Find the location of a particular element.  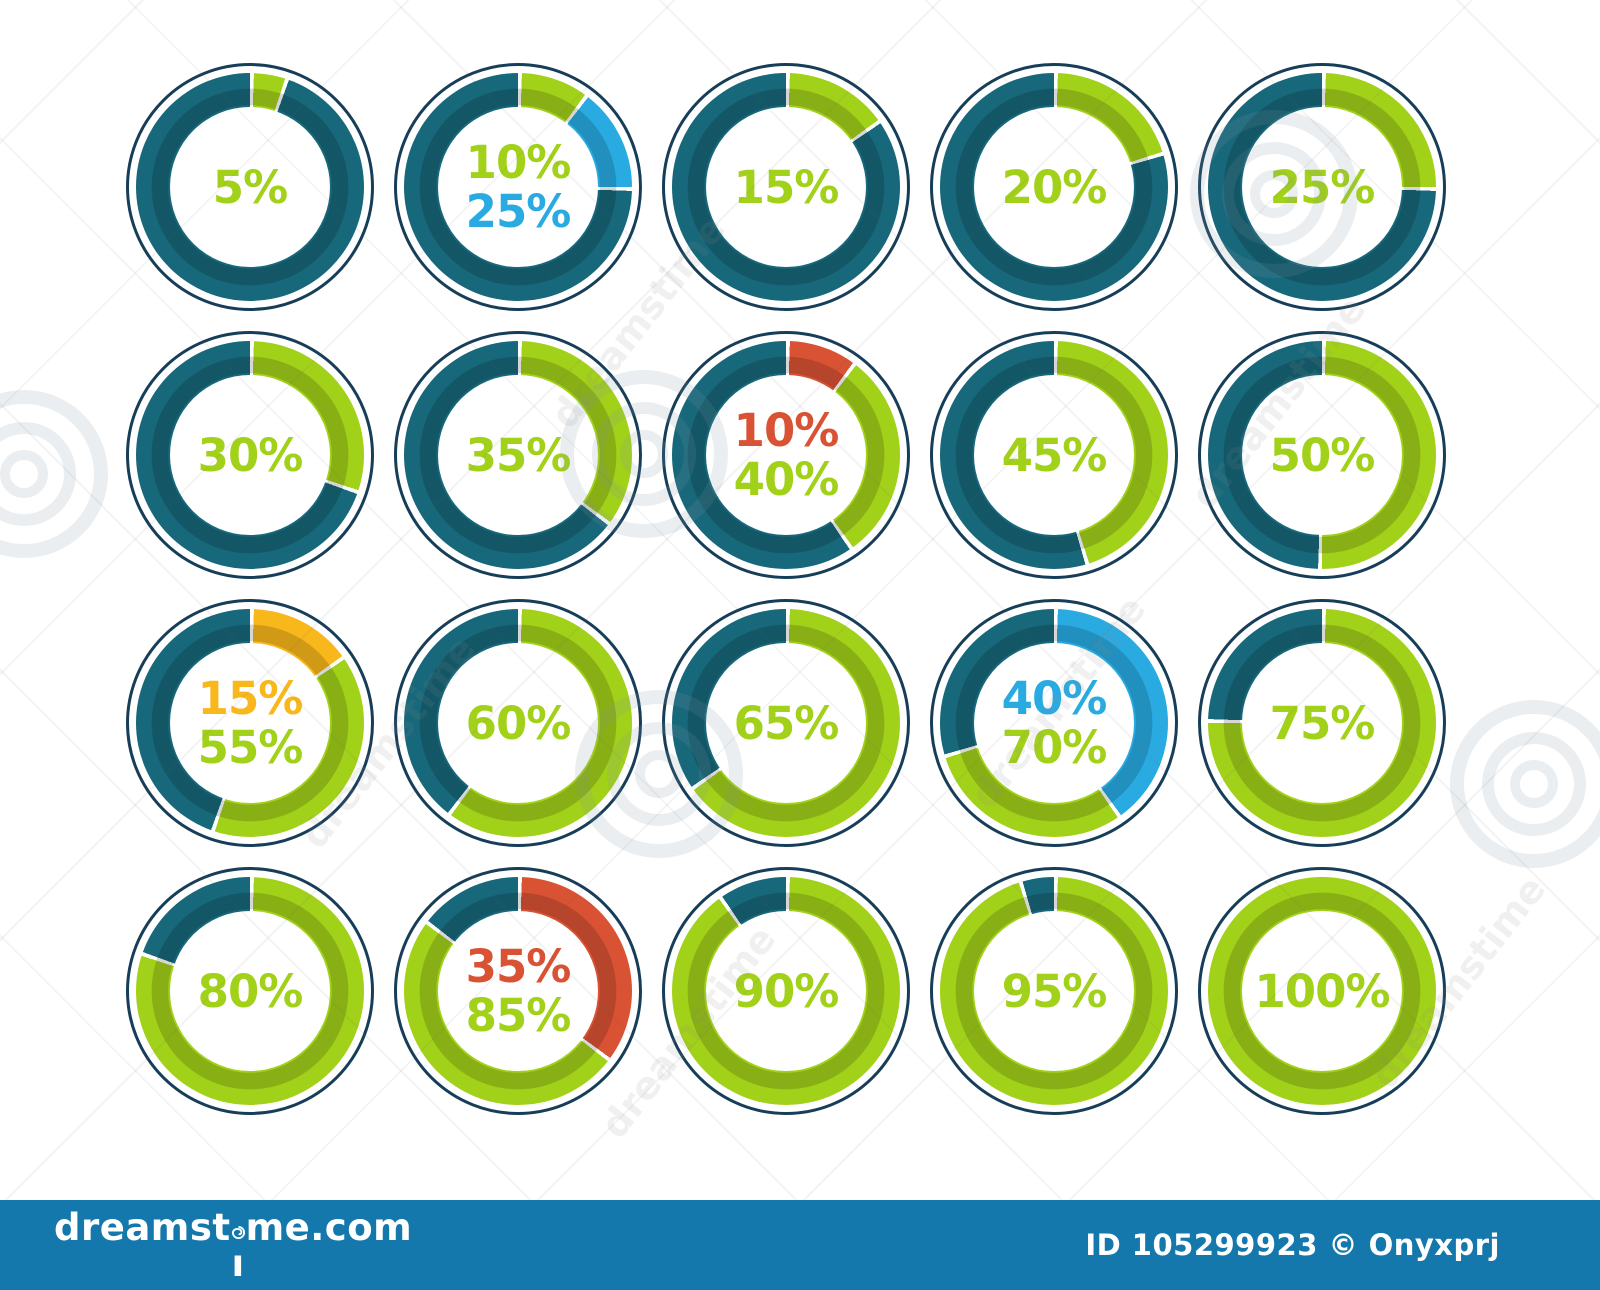

donut-label-group: 10% 25% is located at coordinates (518, 187).